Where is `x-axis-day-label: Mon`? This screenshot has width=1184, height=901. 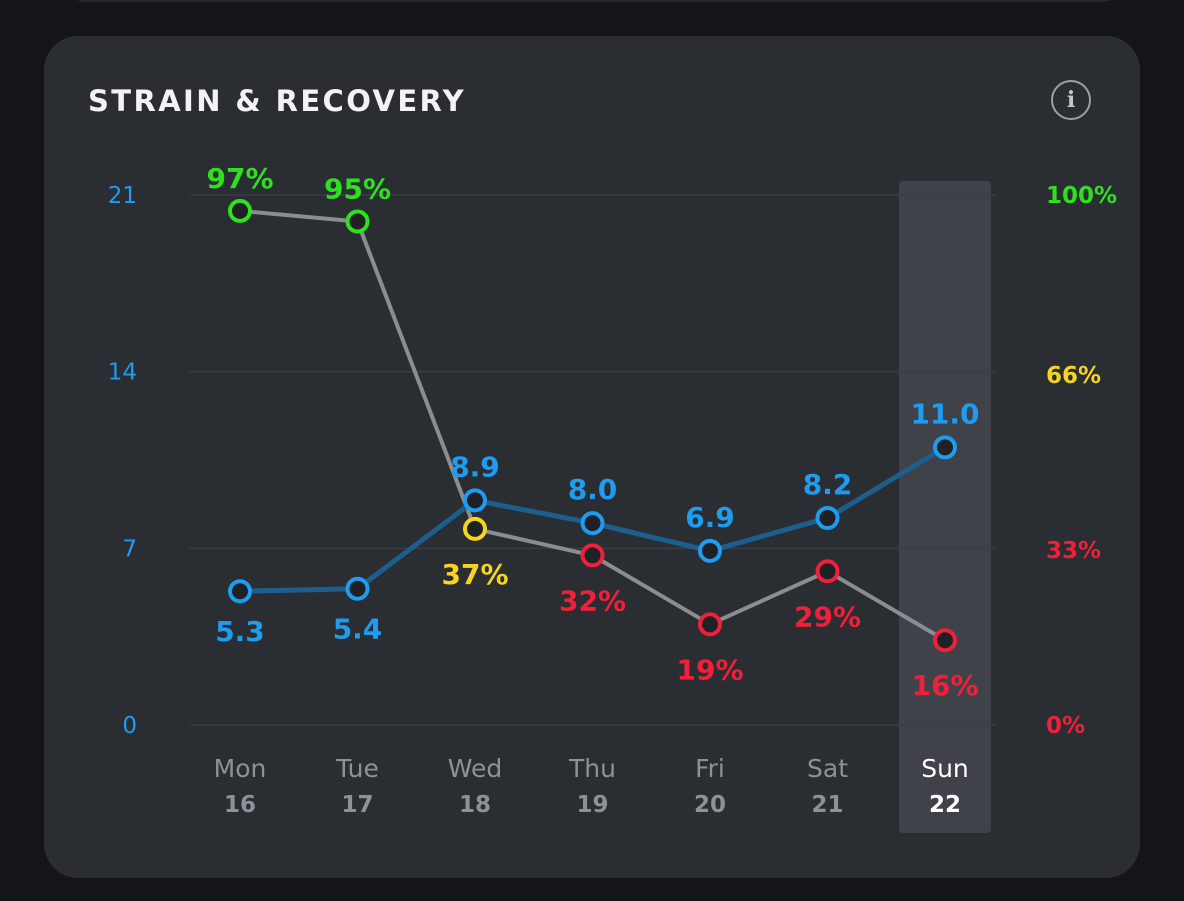
x-axis-day-label: Mon is located at coordinates (240, 768).